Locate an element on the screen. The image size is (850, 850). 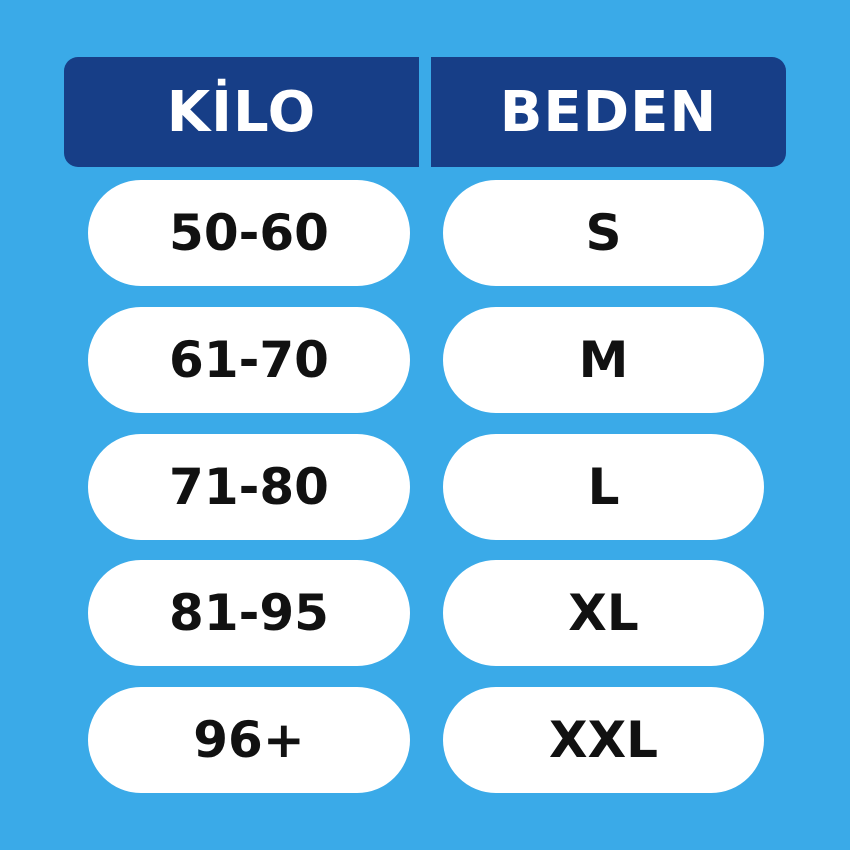
size-cell: XL is located at coordinates (603, 613).